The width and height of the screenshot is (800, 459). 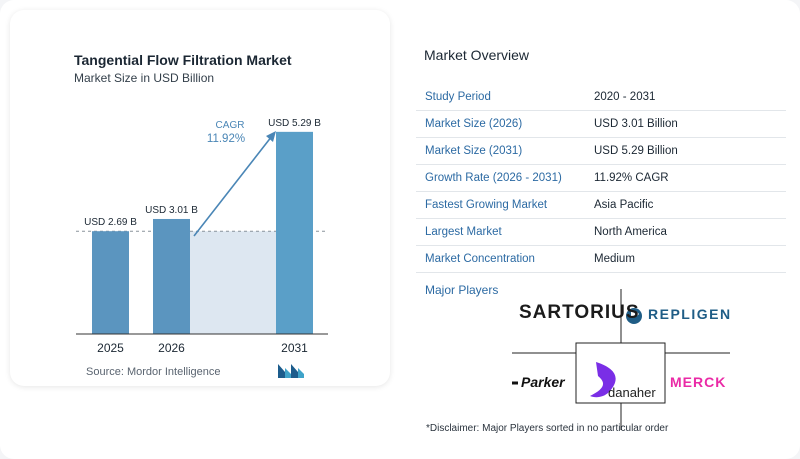 I want to click on overview-value: 11.92% CAGR, so click(x=631, y=178).